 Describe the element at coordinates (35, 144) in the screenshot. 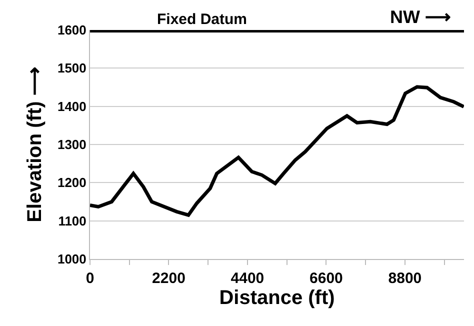

I see `y-axis-title: Elevation (ft) ⟶` at that location.